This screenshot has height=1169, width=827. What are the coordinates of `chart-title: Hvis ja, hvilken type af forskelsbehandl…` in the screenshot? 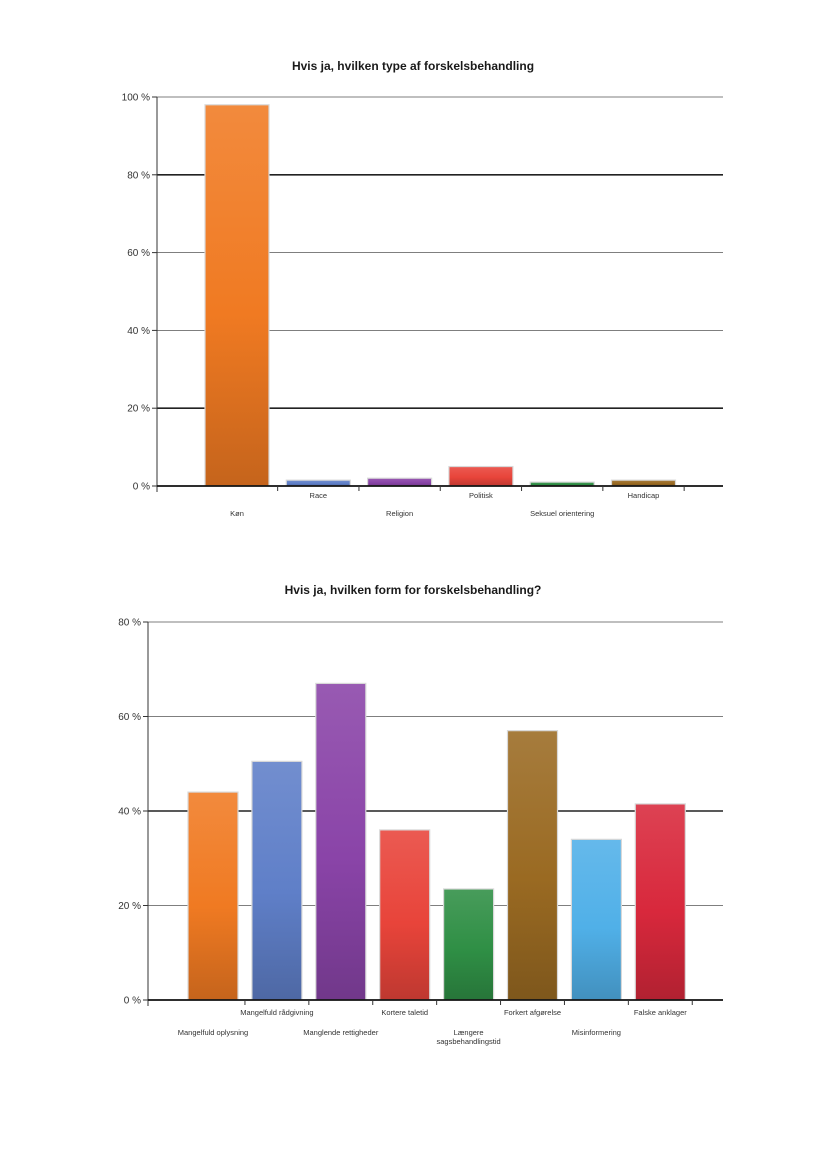 It's located at (413, 66).